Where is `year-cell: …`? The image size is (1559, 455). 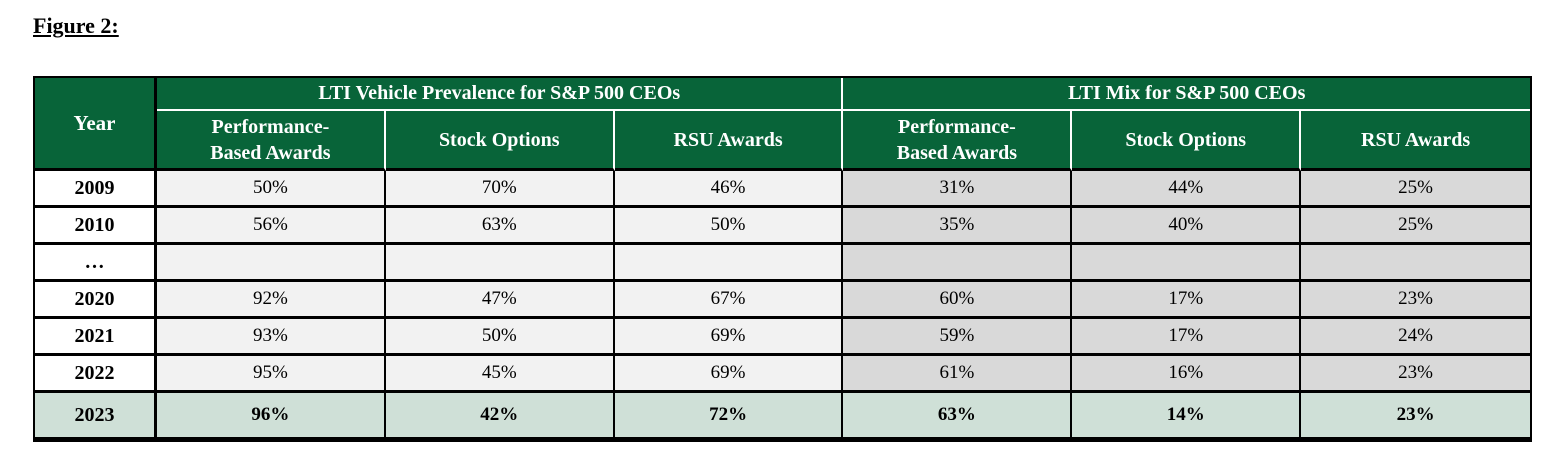
year-cell: … is located at coordinates (96, 263).